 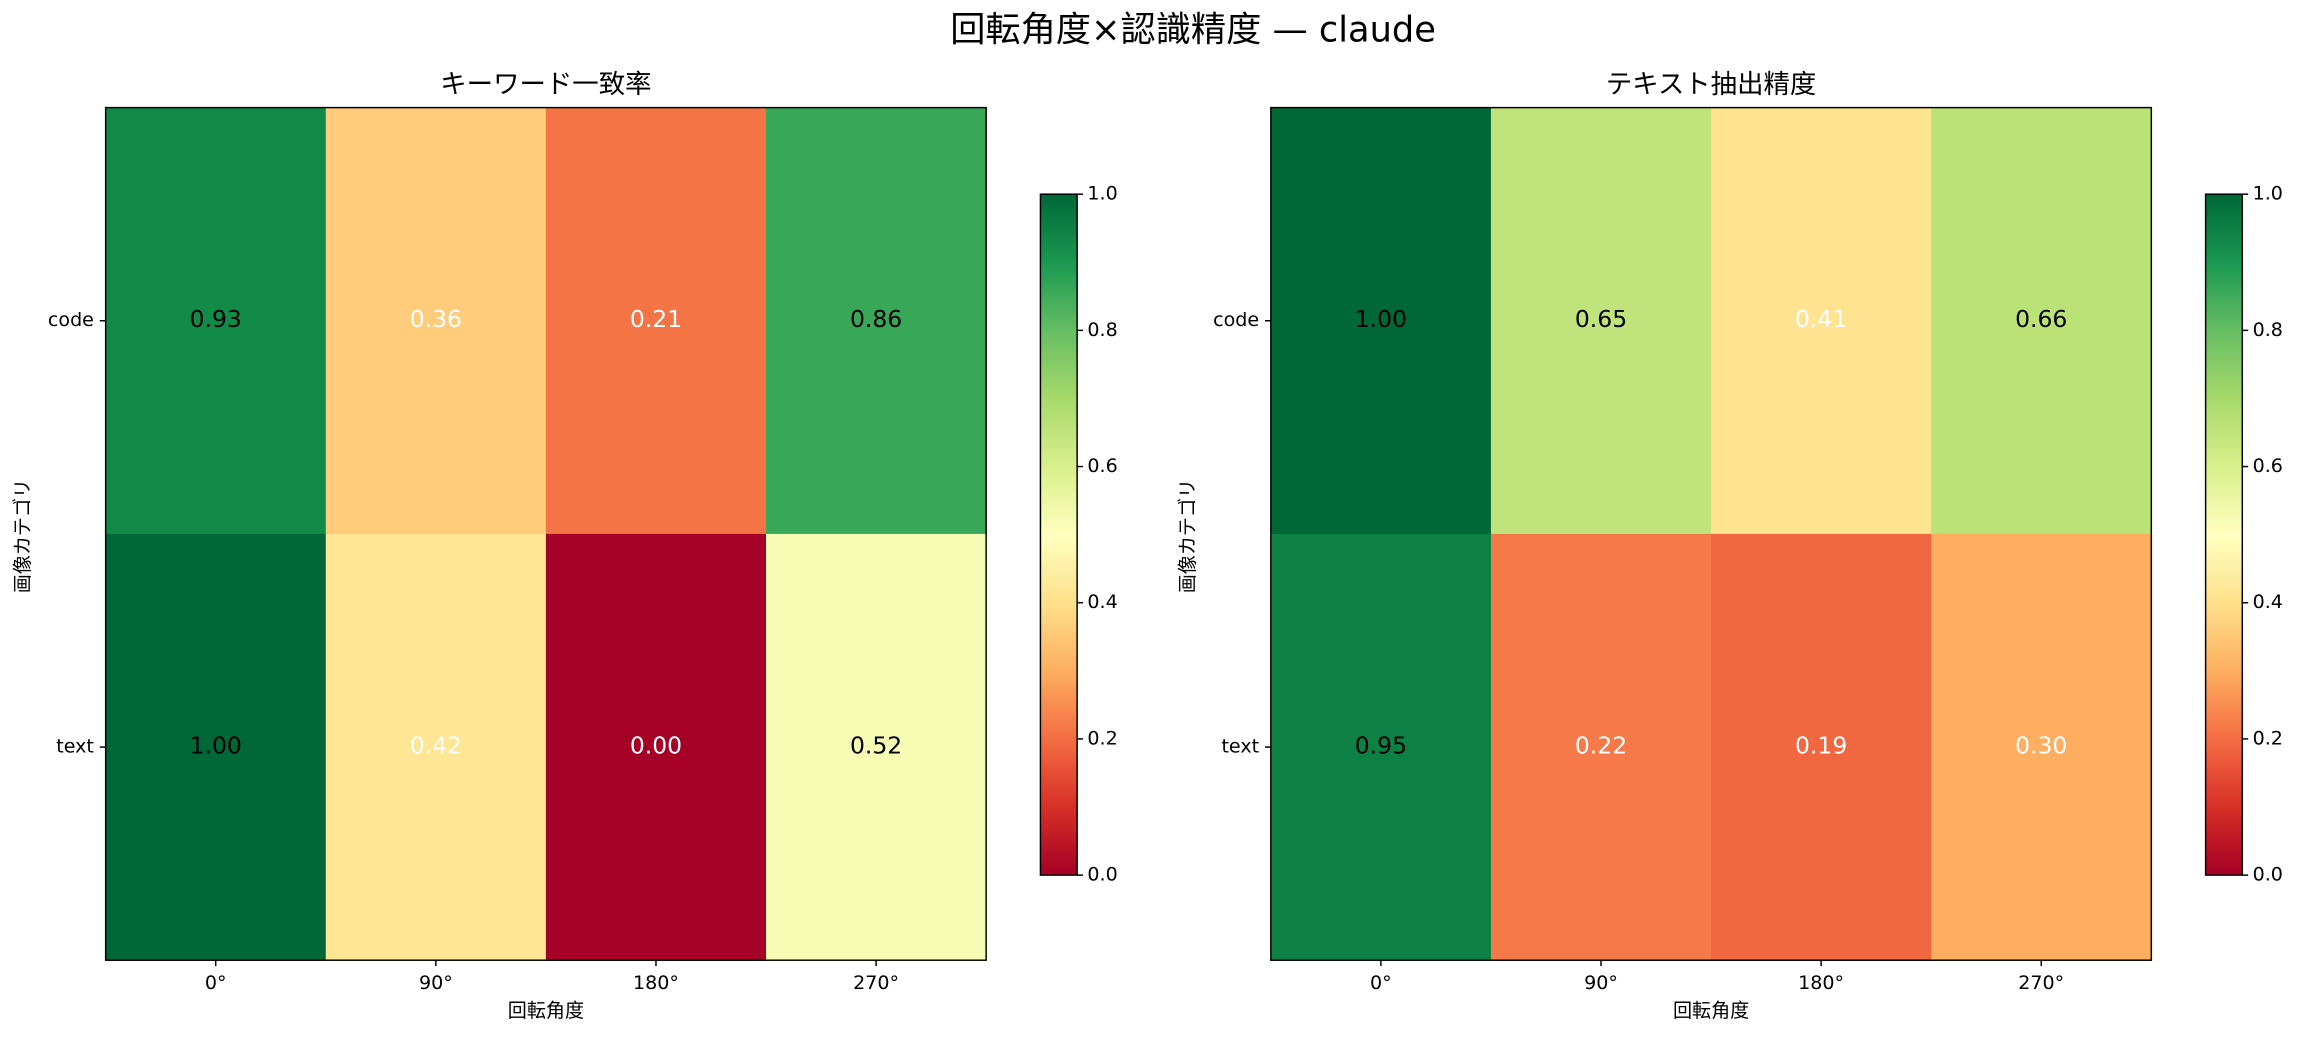 I want to click on cell-label: 0.65, so click(x=1601, y=319).